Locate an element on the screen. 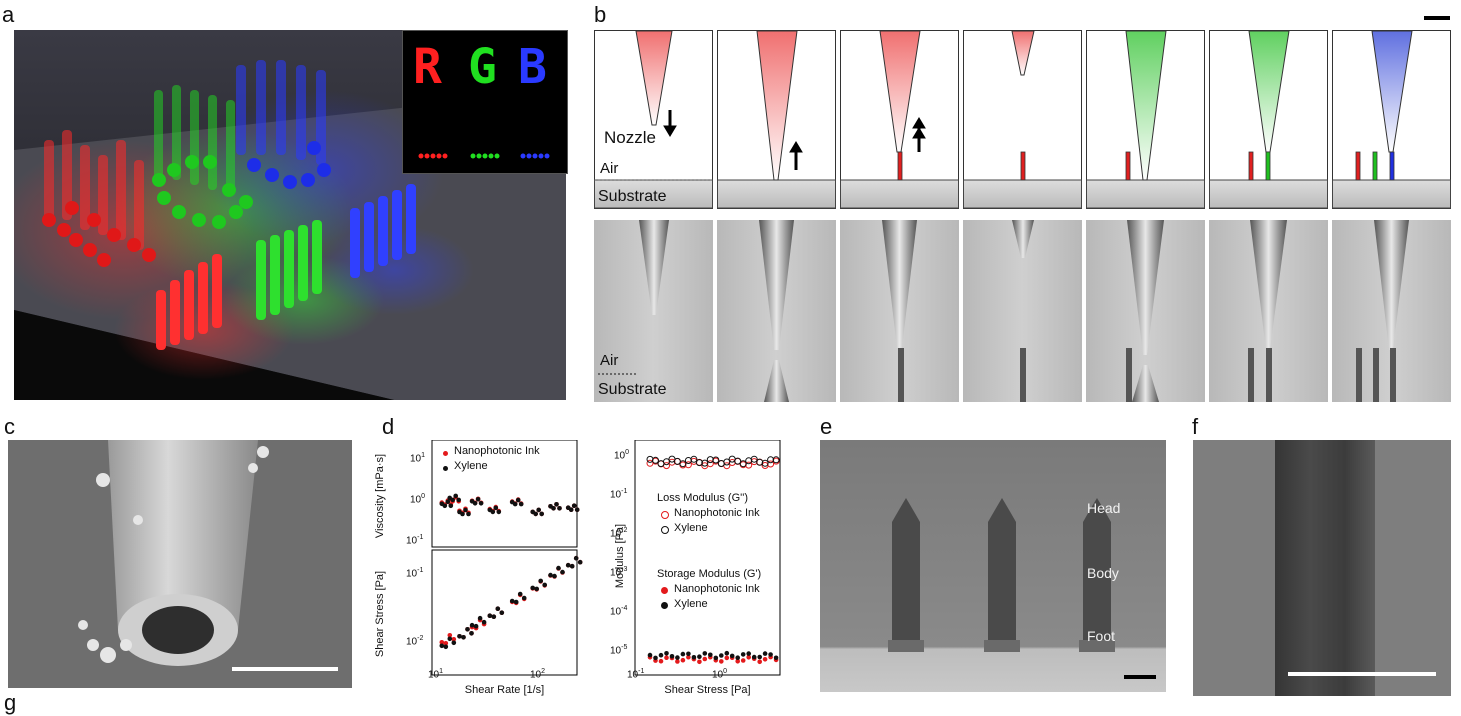 The width and height of the screenshot is (1461, 716). left-bottom-axes is located at coordinates (504, 612).